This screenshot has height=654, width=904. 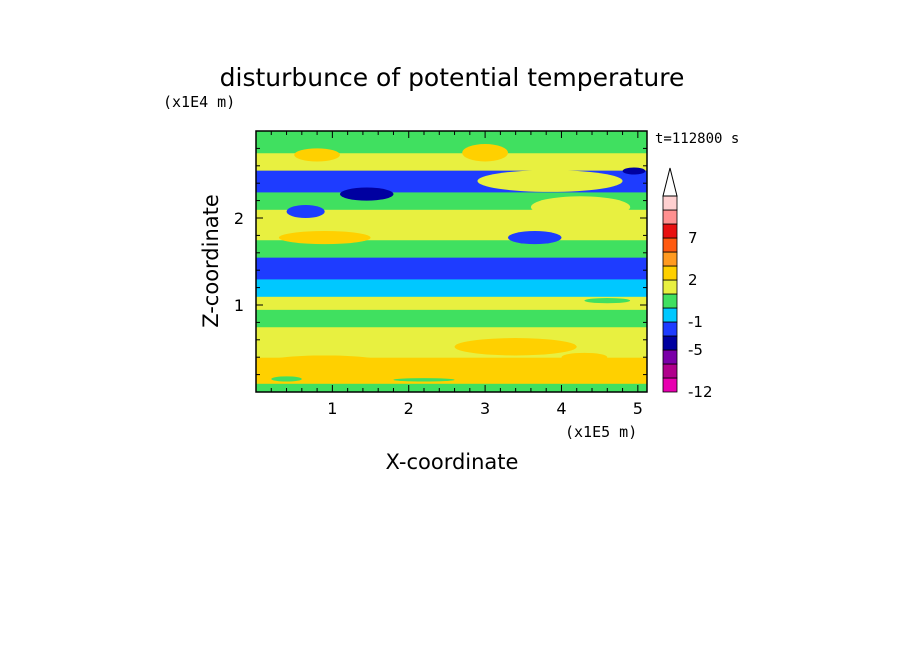 What do you see at coordinates (697, 139) in the screenshot?
I see `time-label: t=112800 s` at bounding box center [697, 139].